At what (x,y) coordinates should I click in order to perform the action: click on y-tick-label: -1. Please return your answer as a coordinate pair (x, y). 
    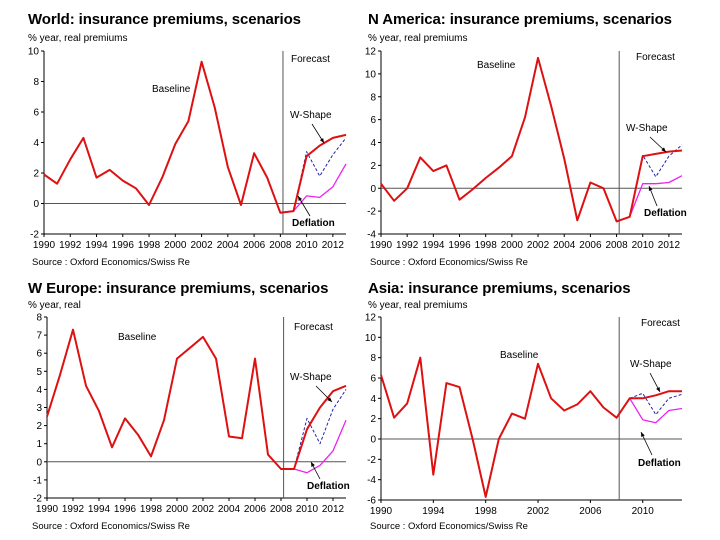
    Looking at the image, I should click on (37, 480).